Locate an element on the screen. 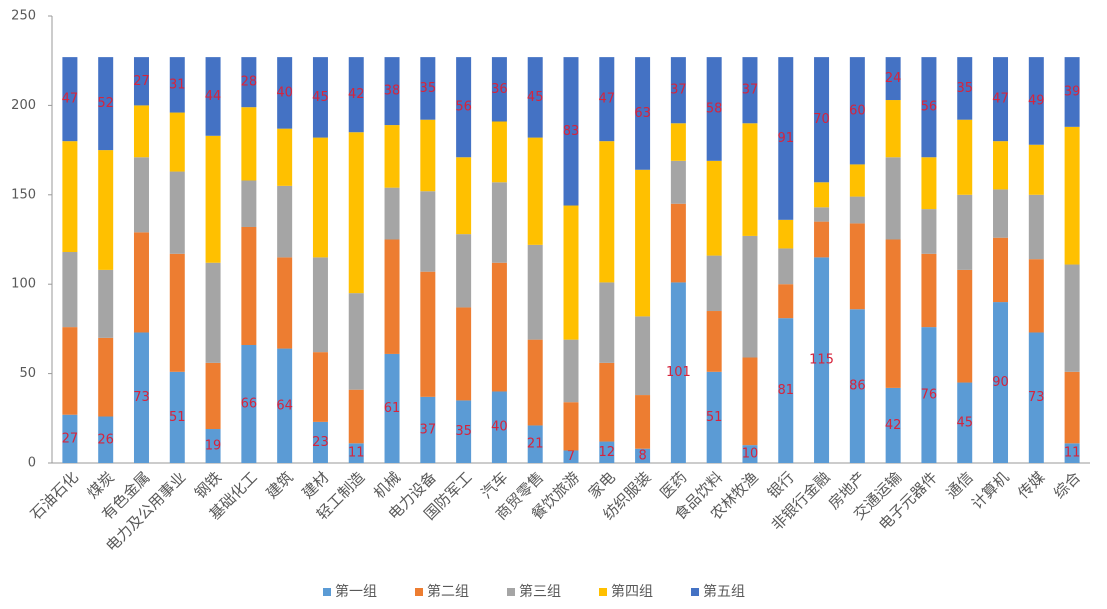  y-tick-label: 0 is located at coordinates (32, 463).